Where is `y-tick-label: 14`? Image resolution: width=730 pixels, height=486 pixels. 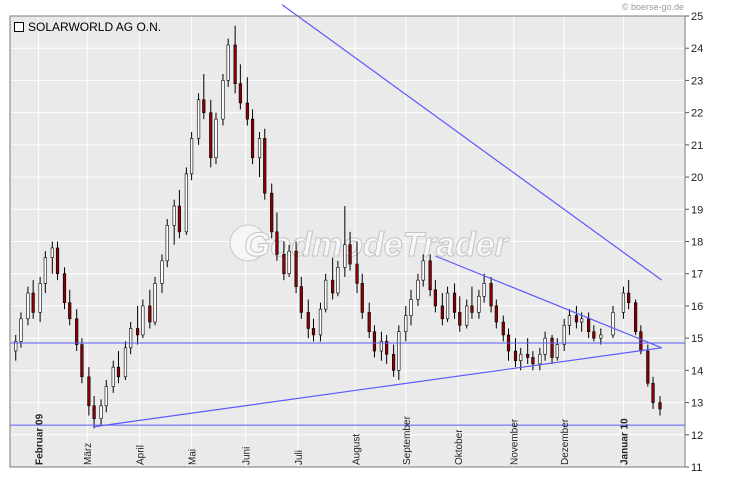
y-tick-label: 14 is located at coordinates (697, 371).